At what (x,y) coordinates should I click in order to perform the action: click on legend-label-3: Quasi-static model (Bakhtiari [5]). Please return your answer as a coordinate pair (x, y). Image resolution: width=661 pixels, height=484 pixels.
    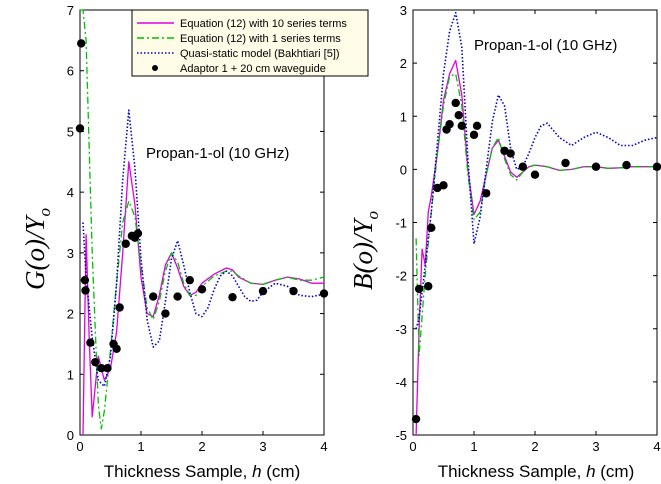
    Looking at the image, I should click on (260, 54).